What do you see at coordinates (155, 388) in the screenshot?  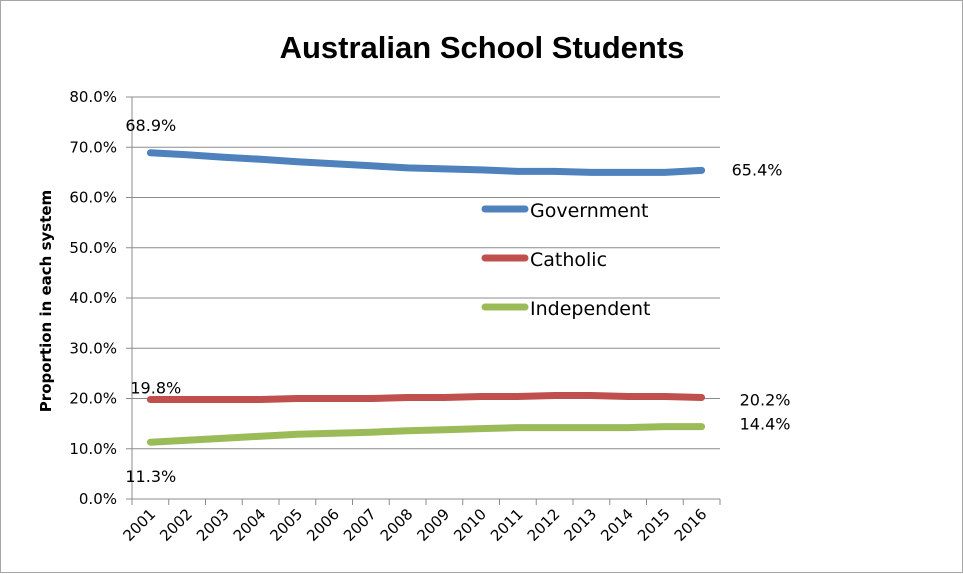 I see `data-label-start-catholic: 19.8%` at bounding box center [155, 388].